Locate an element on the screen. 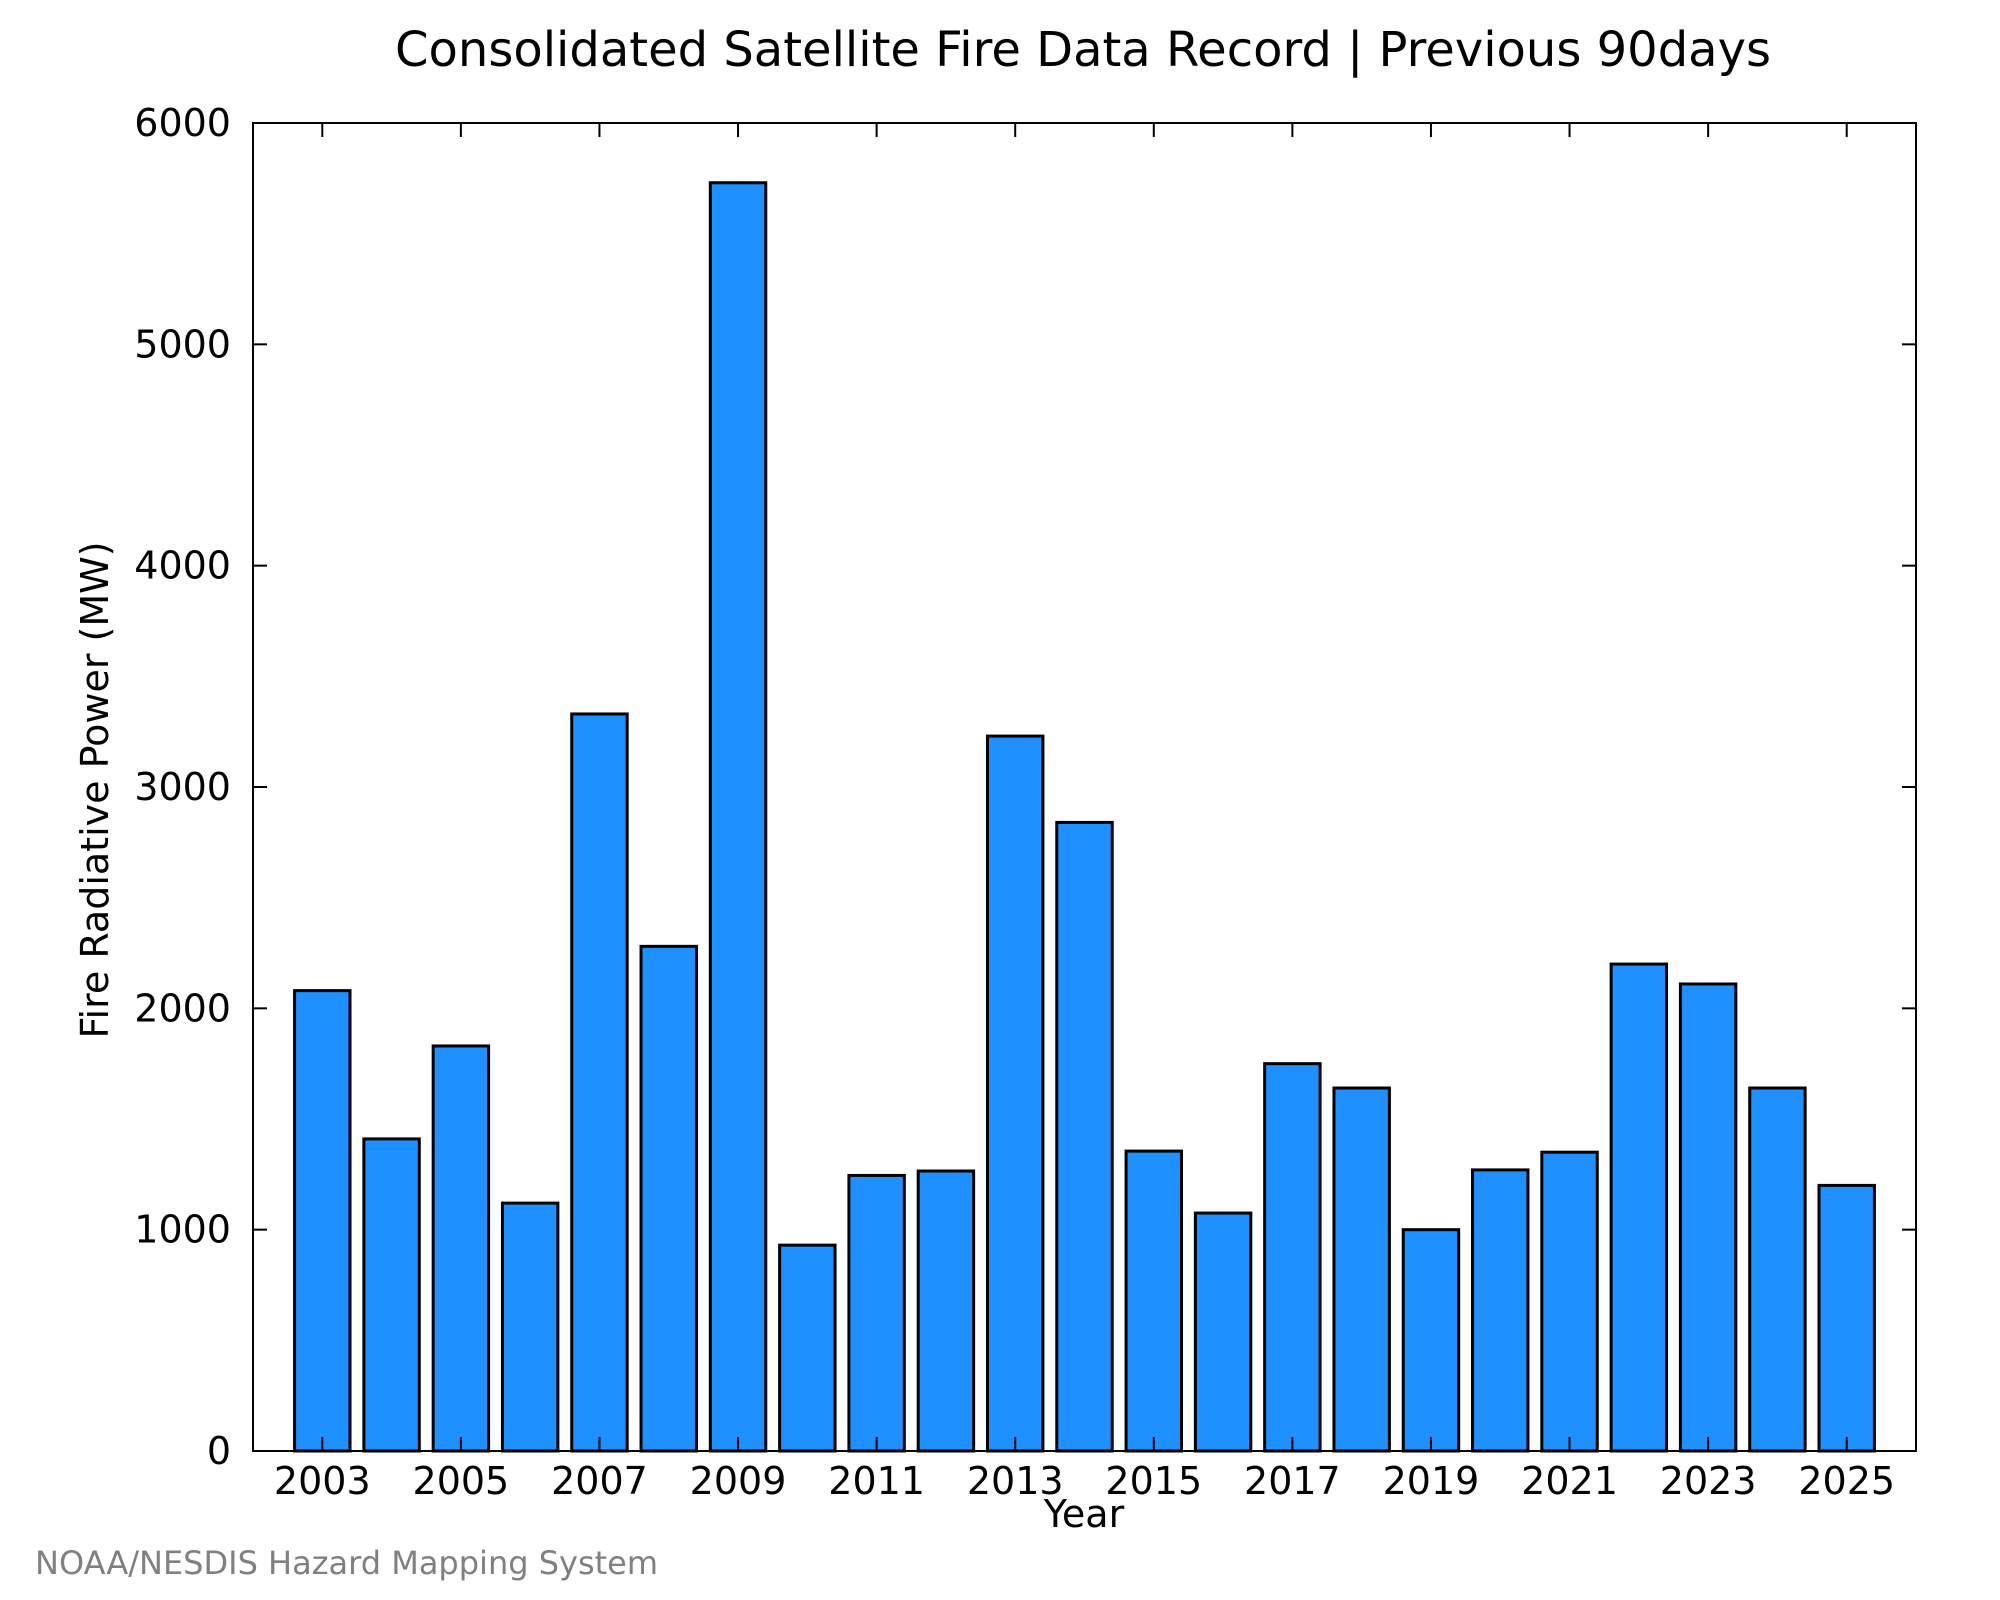 This screenshot has height=1600, width=2000. x-tick-label-2021: 2021 is located at coordinates (1569, 1481).